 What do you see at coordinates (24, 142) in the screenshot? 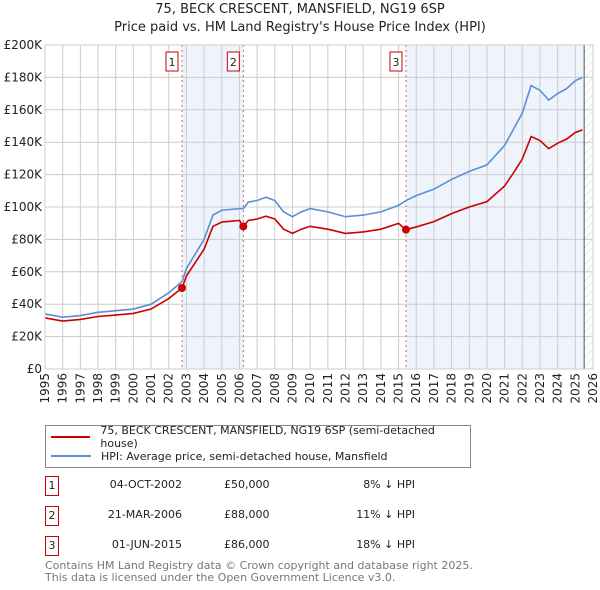
I see `y-tick-label: £140K` at bounding box center [24, 142].